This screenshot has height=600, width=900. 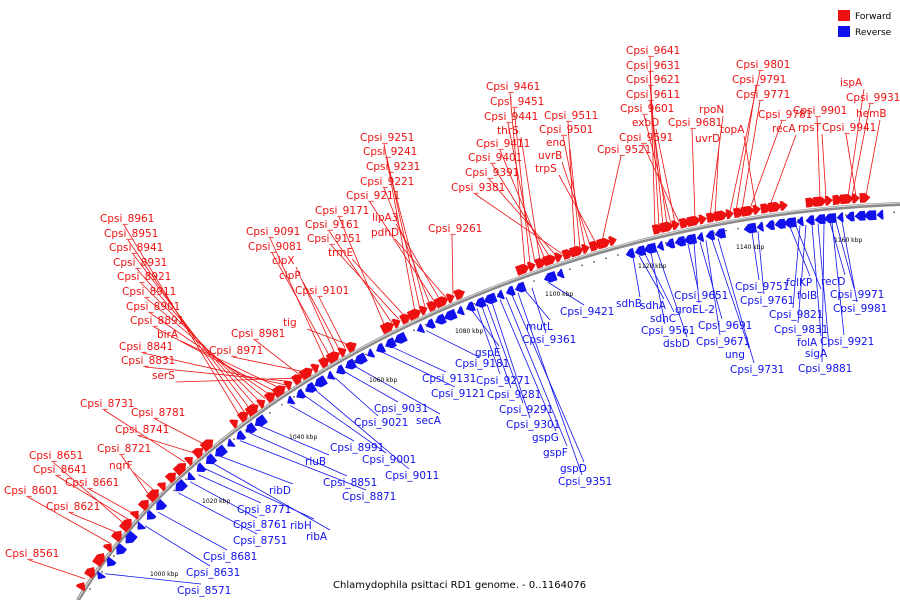 What do you see at coordinates (763, 65) in the screenshot?
I see `forward-gene-label: Cpsi_9801` at bounding box center [763, 65].